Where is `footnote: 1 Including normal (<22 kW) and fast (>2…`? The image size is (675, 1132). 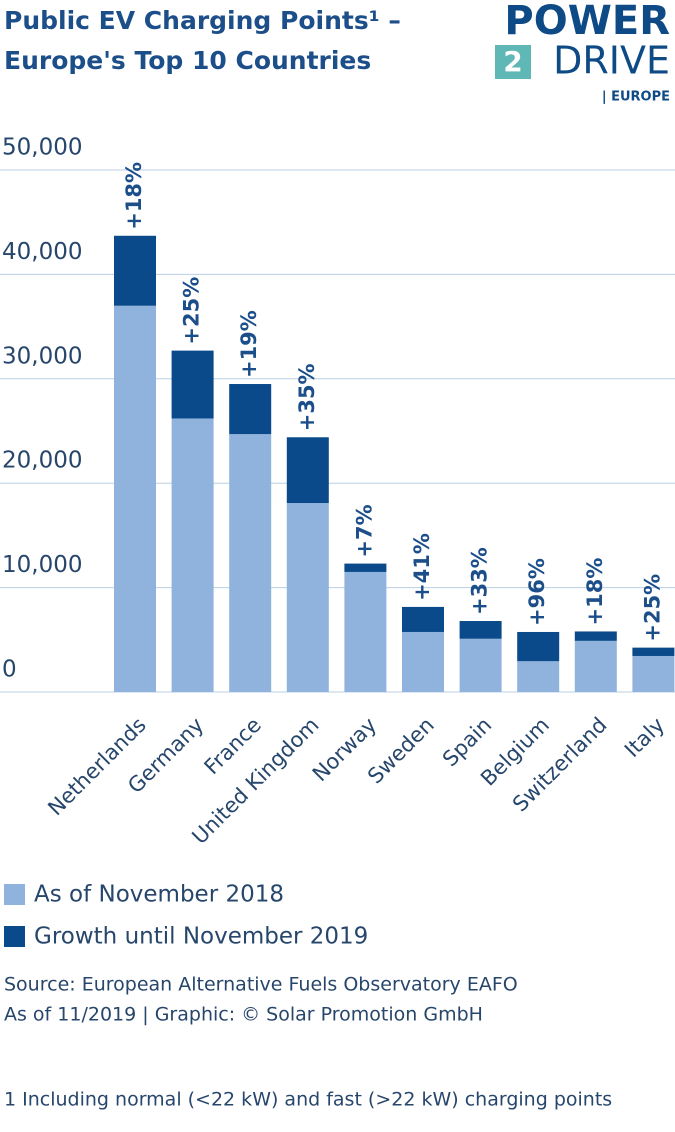 footnote: 1 Including normal (<22 kW) and fast (>2… is located at coordinates (308, 1100).